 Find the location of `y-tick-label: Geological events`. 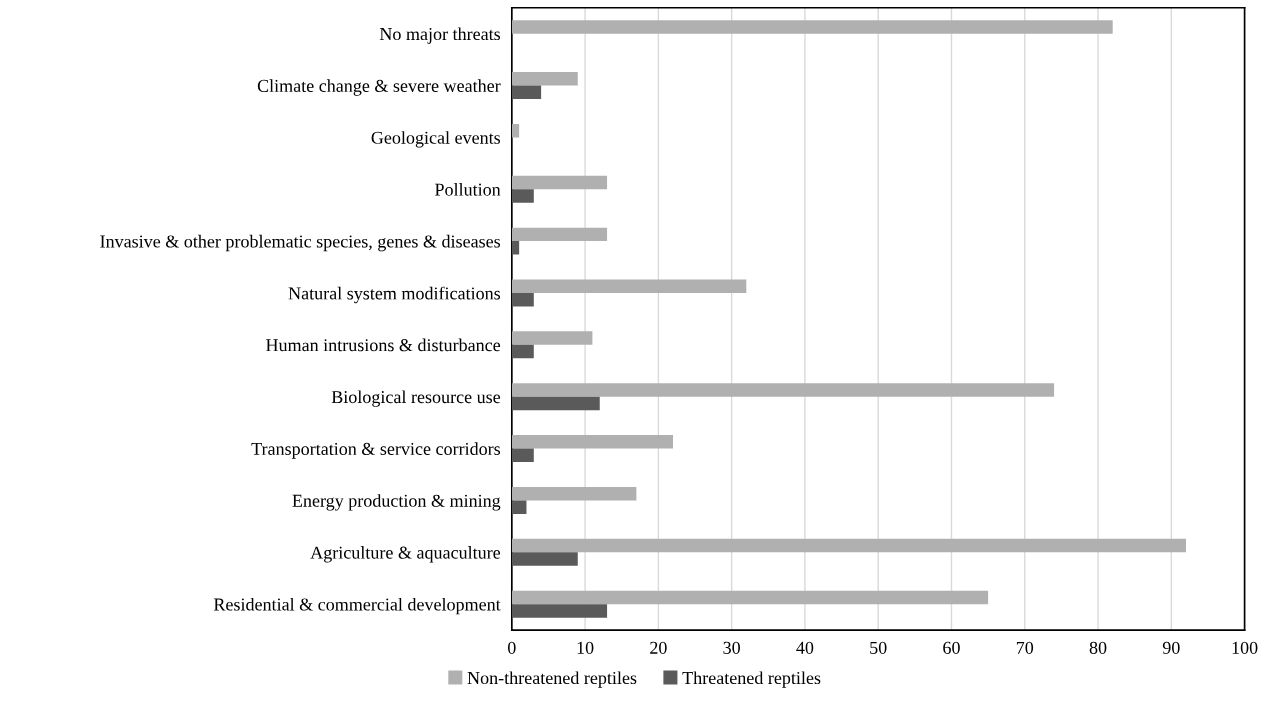

y-tick-label: Geological events is located at coordinates (436, 139).